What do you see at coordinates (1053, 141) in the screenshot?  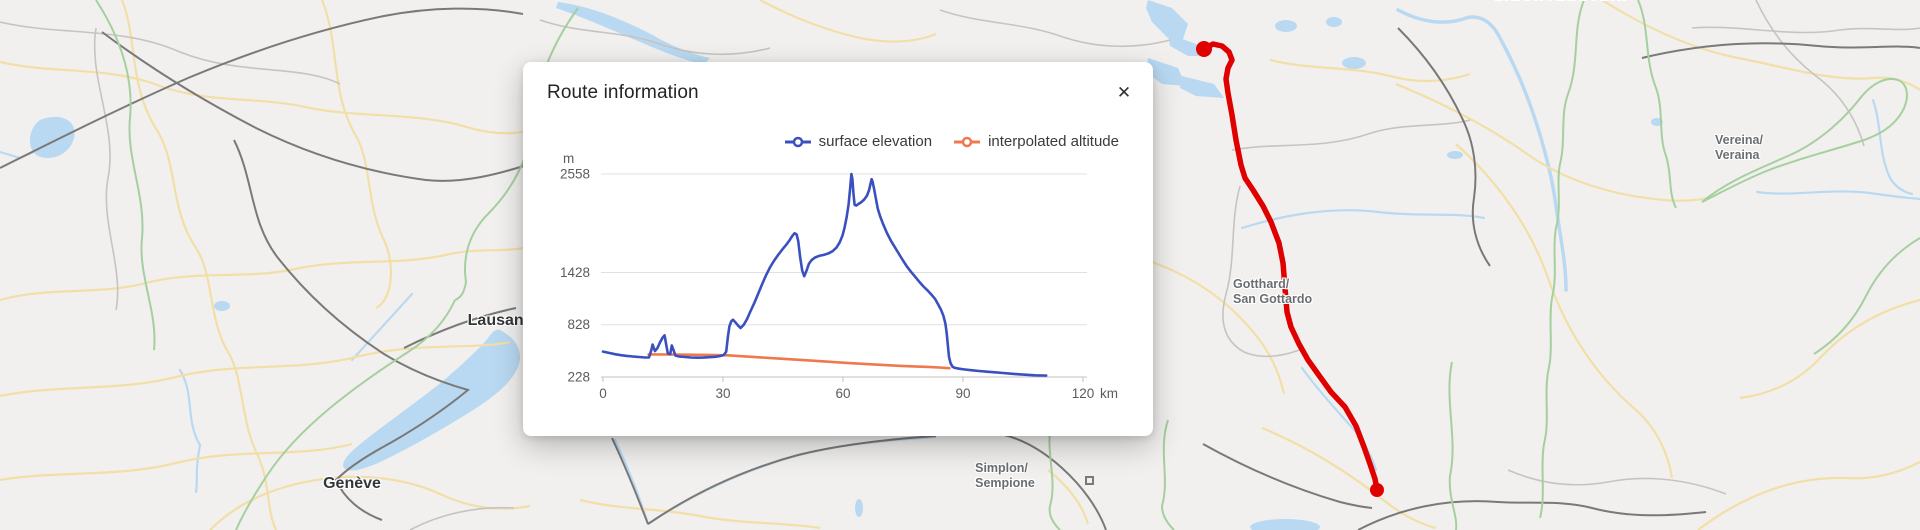 I see `legend-label-interpolated: interpolated altitude` at bounding box center [1053, 141].